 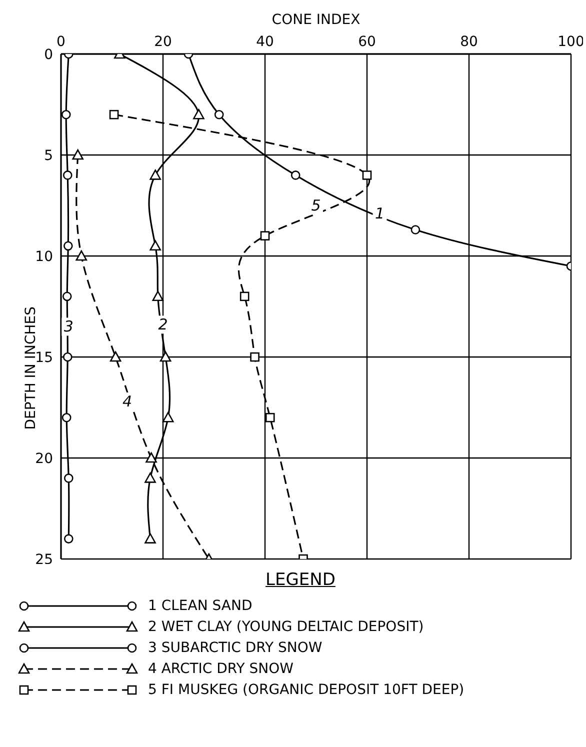 I want to click on y-tick-label: 10, so click(x=44, y=256).